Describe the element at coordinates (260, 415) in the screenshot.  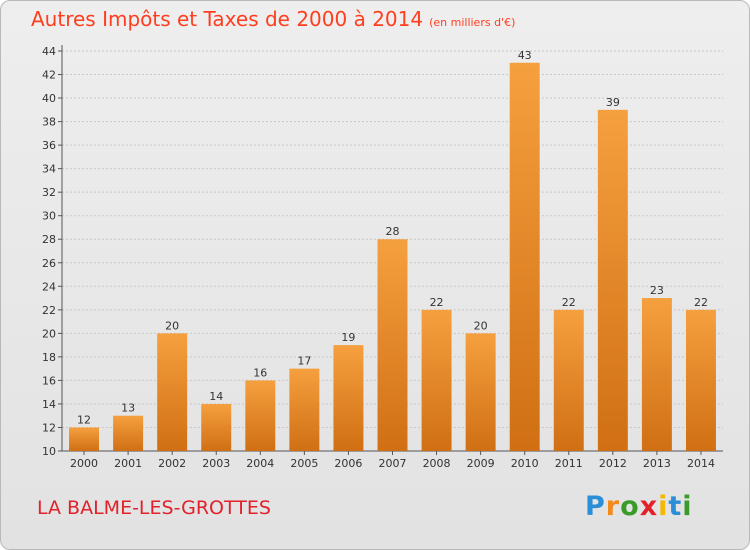
I see `bar-2004` at that location.